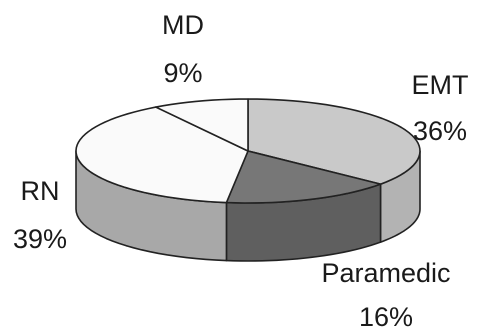  Describe the element at coordinates (183, 25) in the screenshot. I see `slice-label-md: MD` at that location.